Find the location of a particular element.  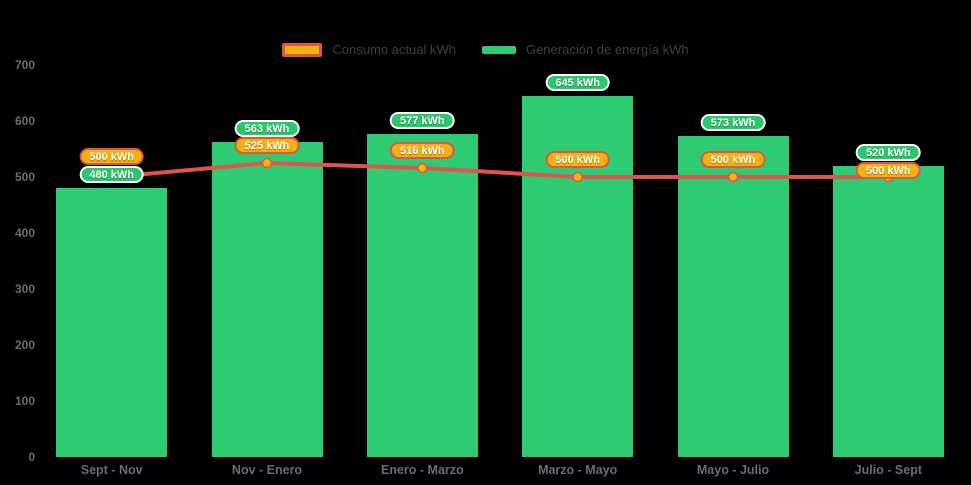

y-axis-tick-label: 500 is located at coordinates (24, 177).